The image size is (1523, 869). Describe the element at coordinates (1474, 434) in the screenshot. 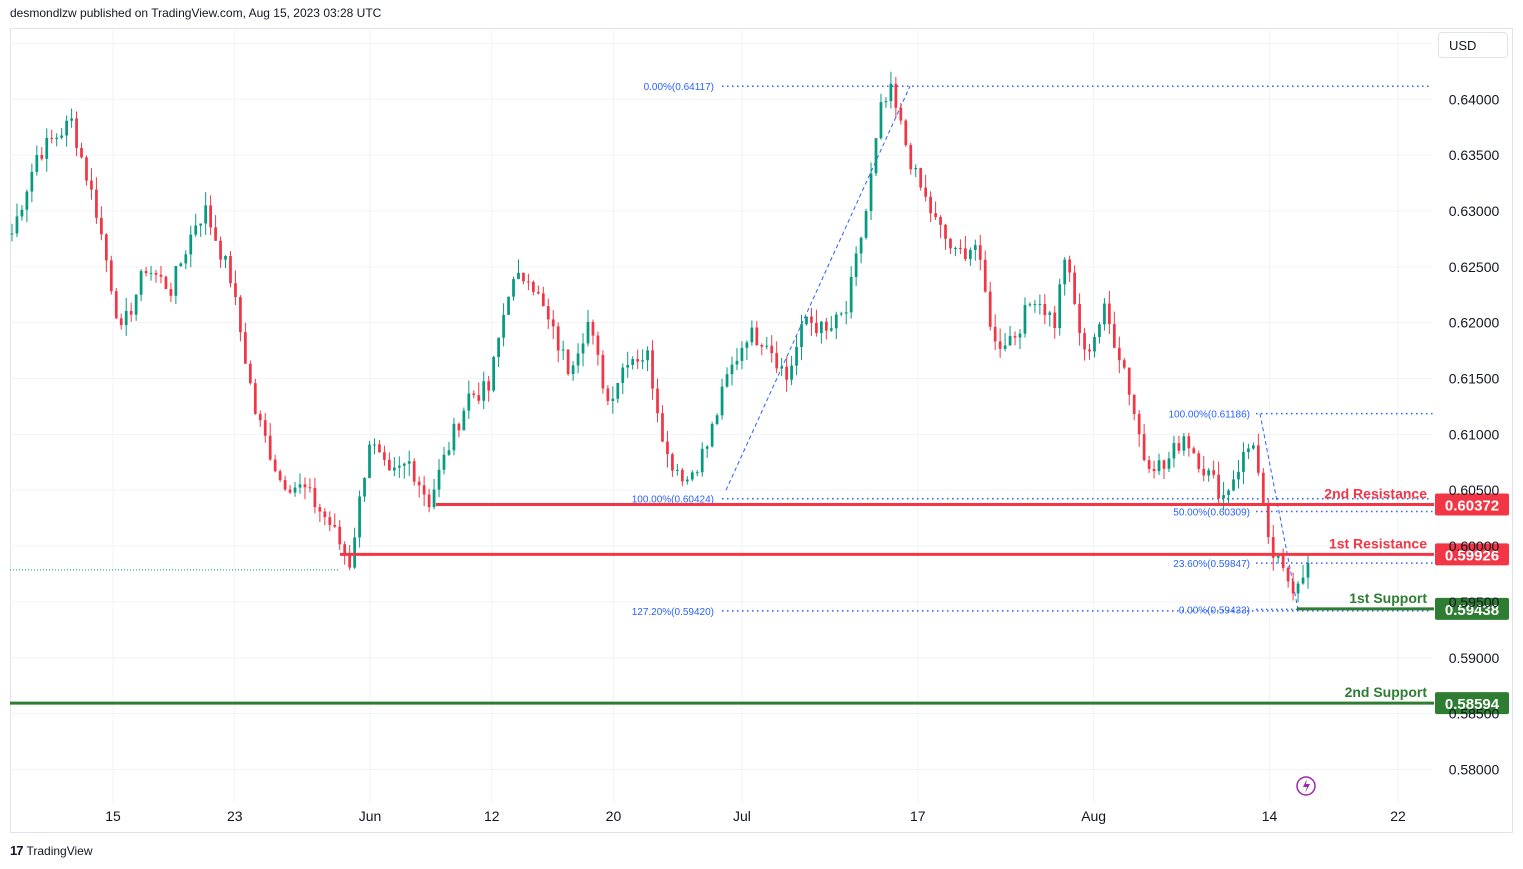

I see `y-tick-label: 0.61000` at that location.